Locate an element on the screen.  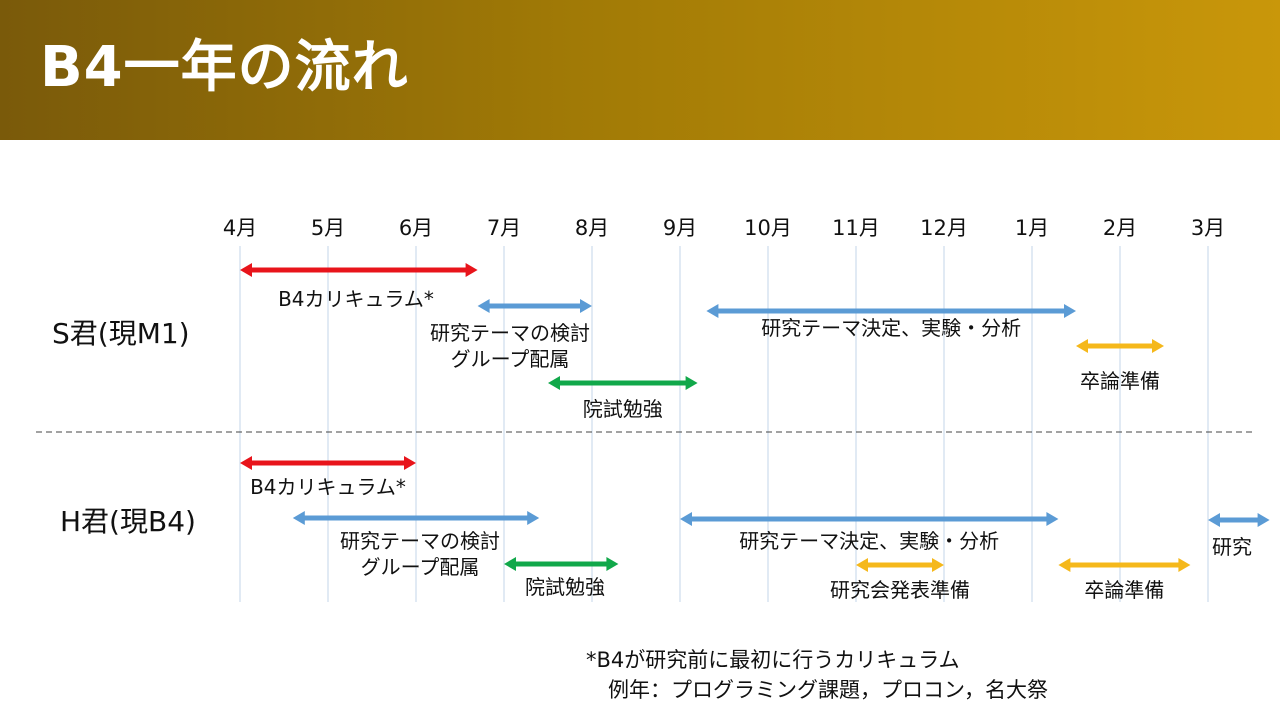
bar-label-line: 研究会発表準備 is located at coordinates (900, 590).